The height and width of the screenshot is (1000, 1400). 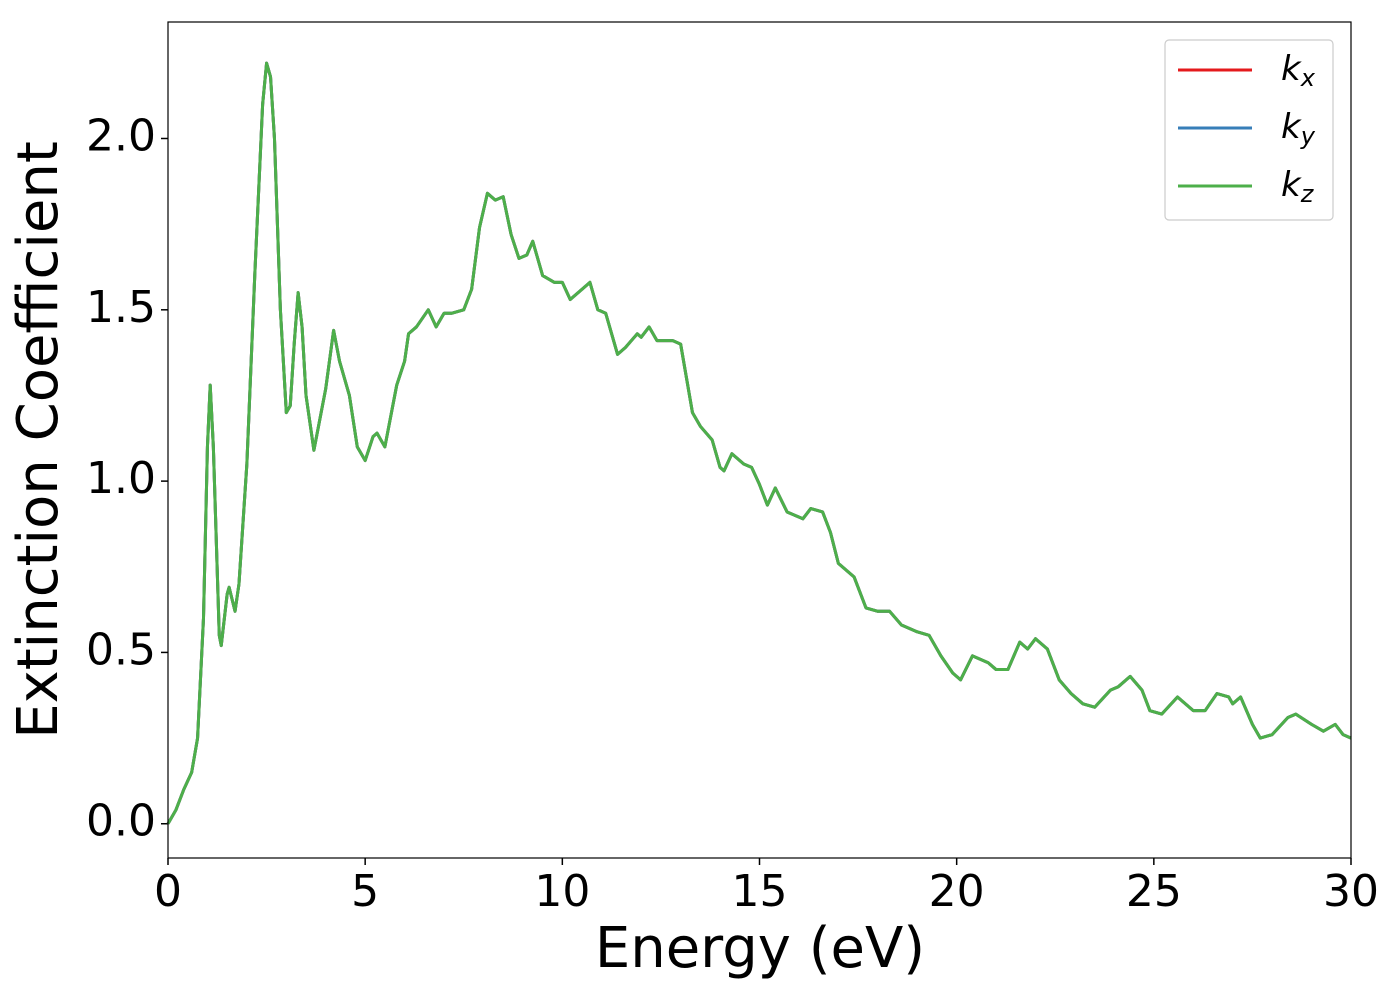 I want to click on y-tick-label: 1.5, so click(x=121, y=307).